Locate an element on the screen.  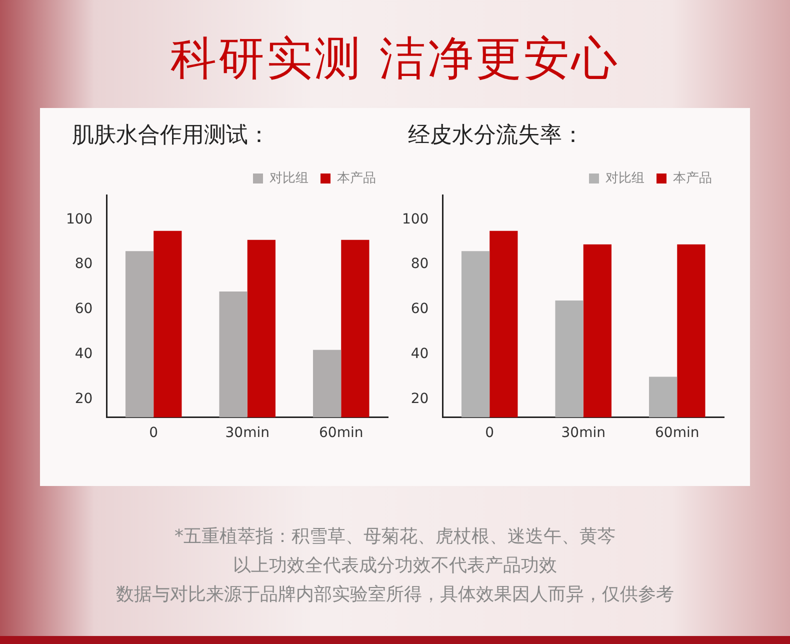
text: 数据与对比来源于品牌内部实验室所得，具体效果因人而异，仅供参考 is located at coordinates (395, 595).